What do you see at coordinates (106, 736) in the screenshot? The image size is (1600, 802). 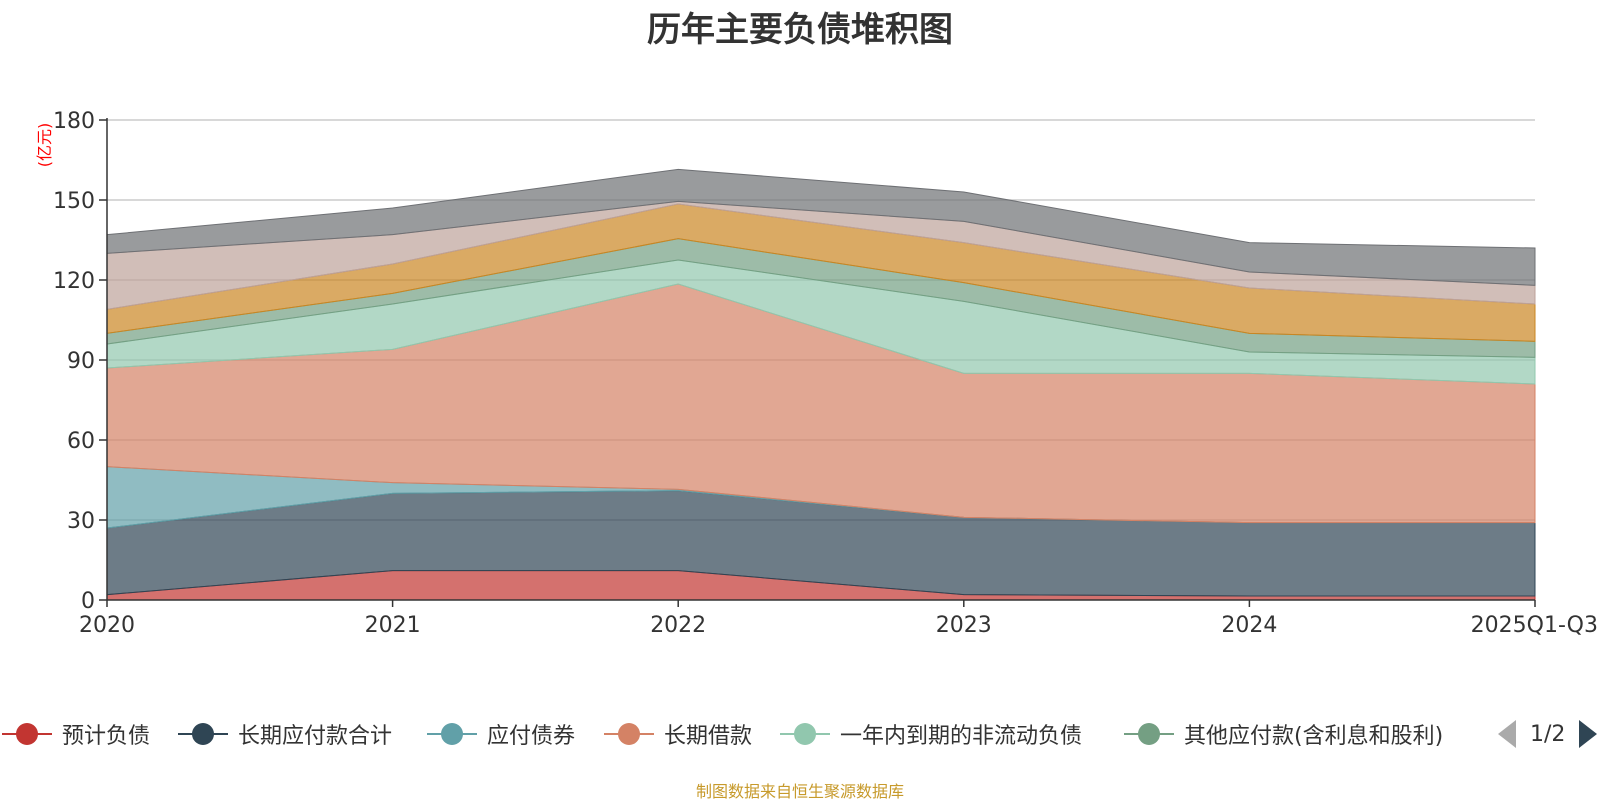 I see `legend-label: 预计负债` at bounding box center [106, 736].